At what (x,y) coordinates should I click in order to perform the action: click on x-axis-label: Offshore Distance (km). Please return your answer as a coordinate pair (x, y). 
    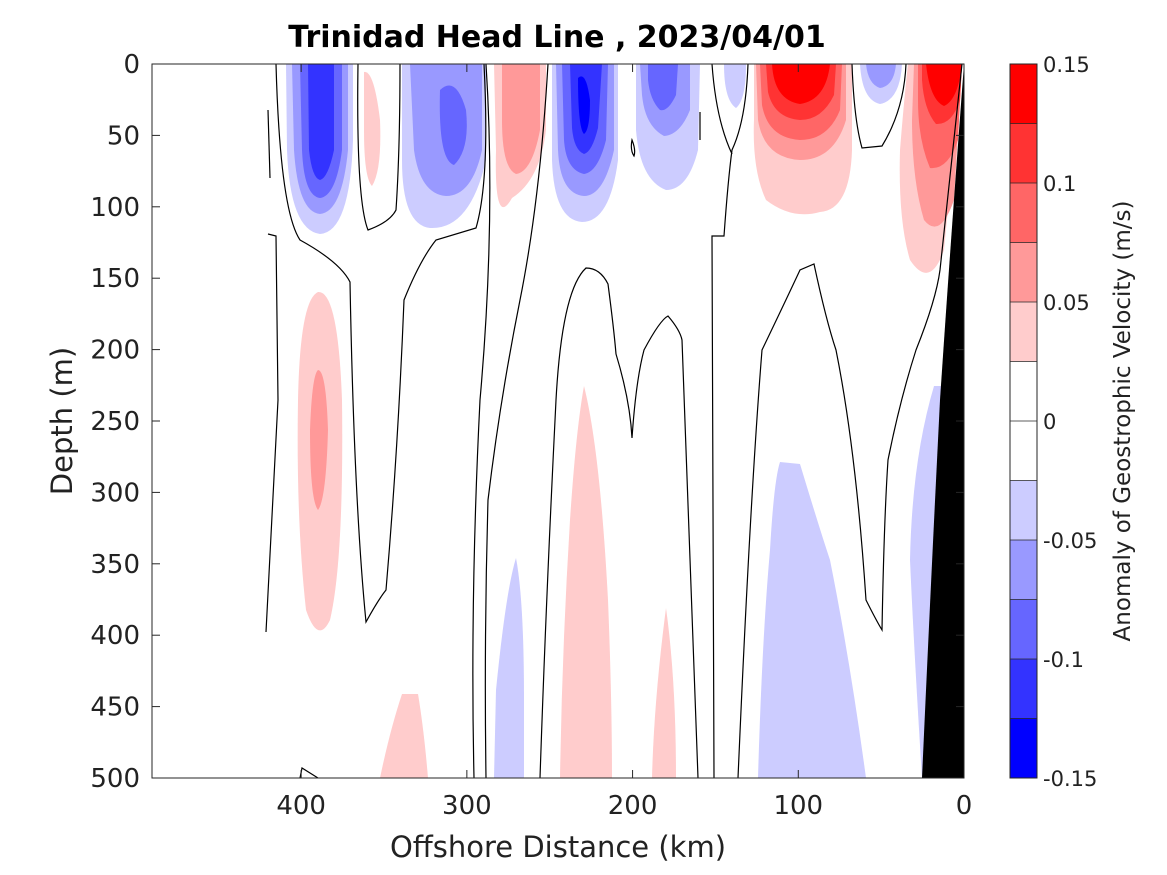
    Looking at the image, I should click on (558, 847).